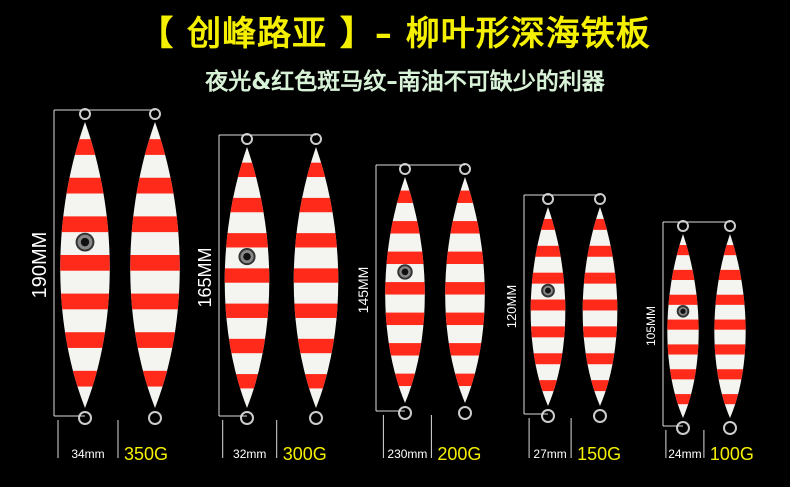  I want to click on weight-label: 100G, so click(732, 454).